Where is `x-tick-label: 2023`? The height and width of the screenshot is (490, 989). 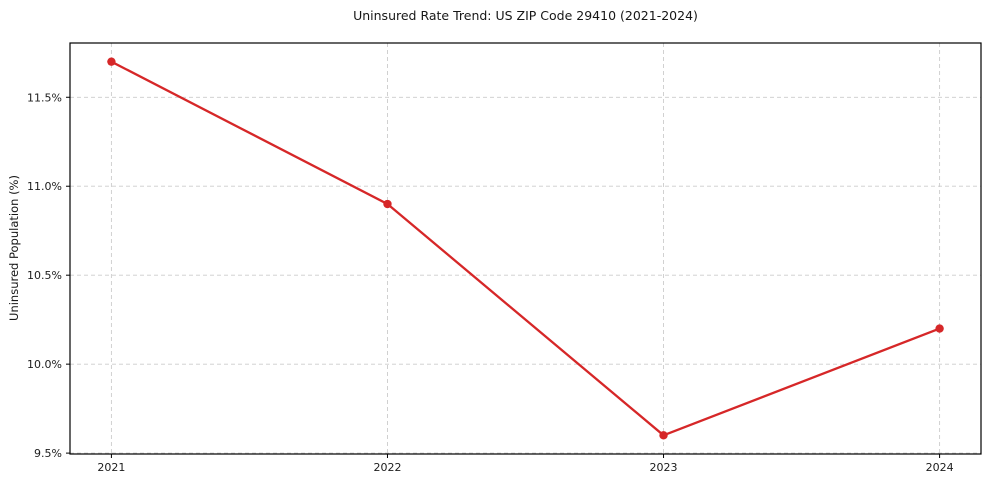 x-tick-label: 2023 is located at coordinates (664, 467).